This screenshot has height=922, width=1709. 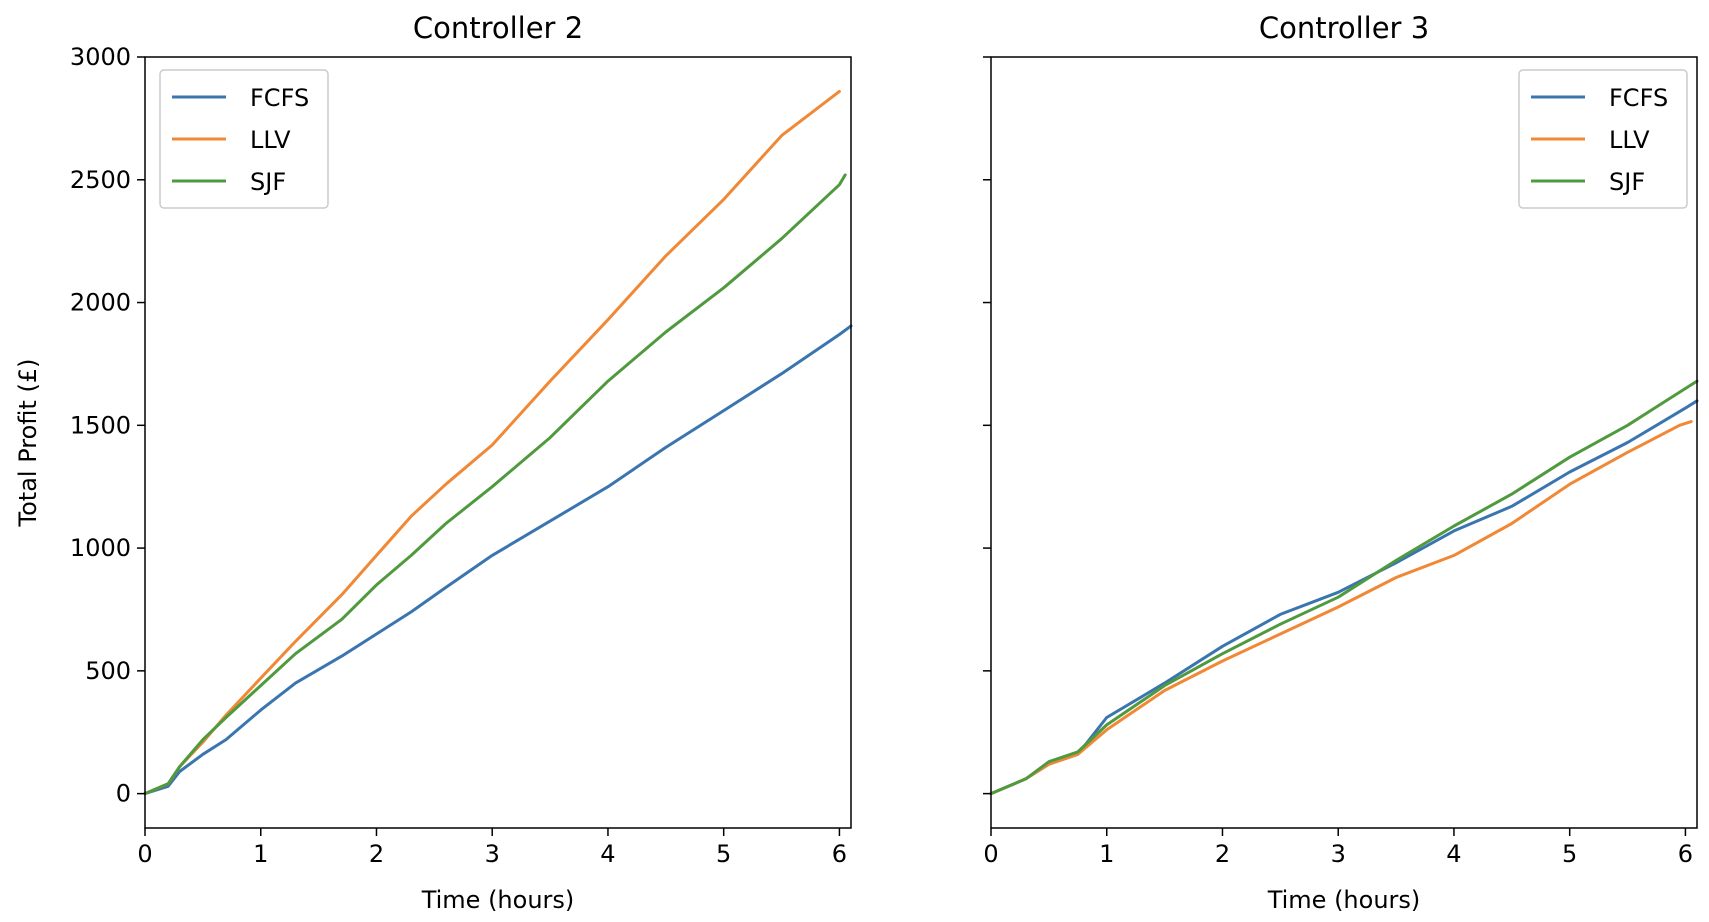 What do you see at coordinates (100, 57) in the screenshot?
I see `y-tick-label: 3000` at bounding box center [100, 57].